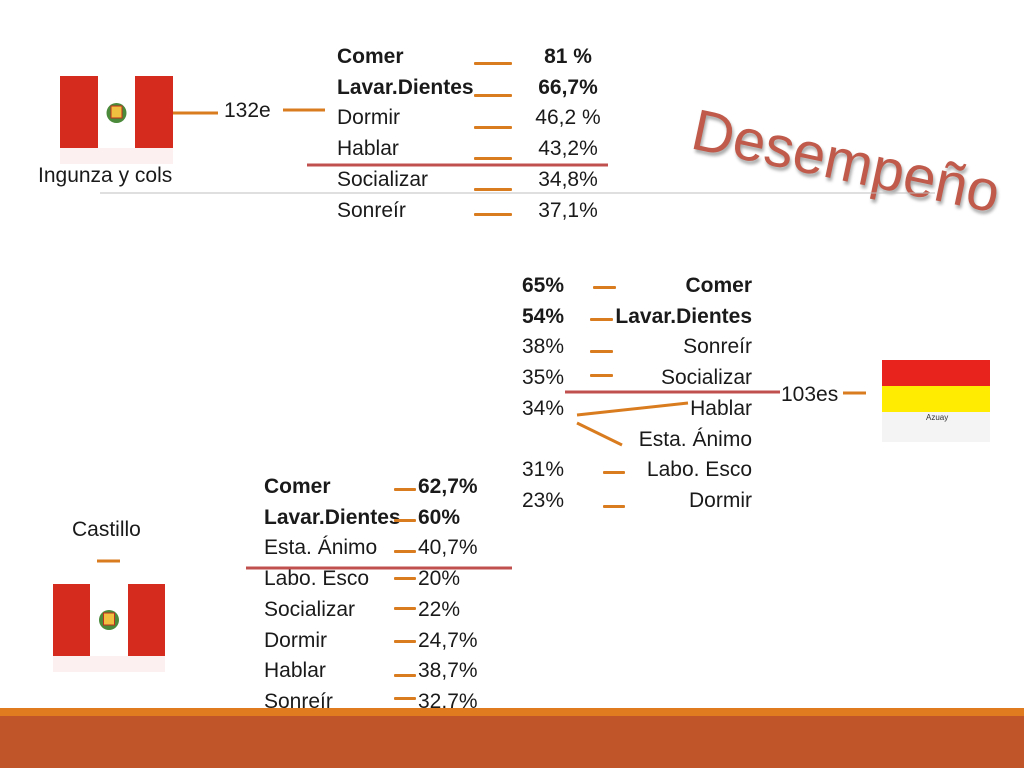 The image size is (1024, 768). Describe the element at coordinates (247, 110) in the screenshot. I see `study1-sample-size: 132e` at that location.